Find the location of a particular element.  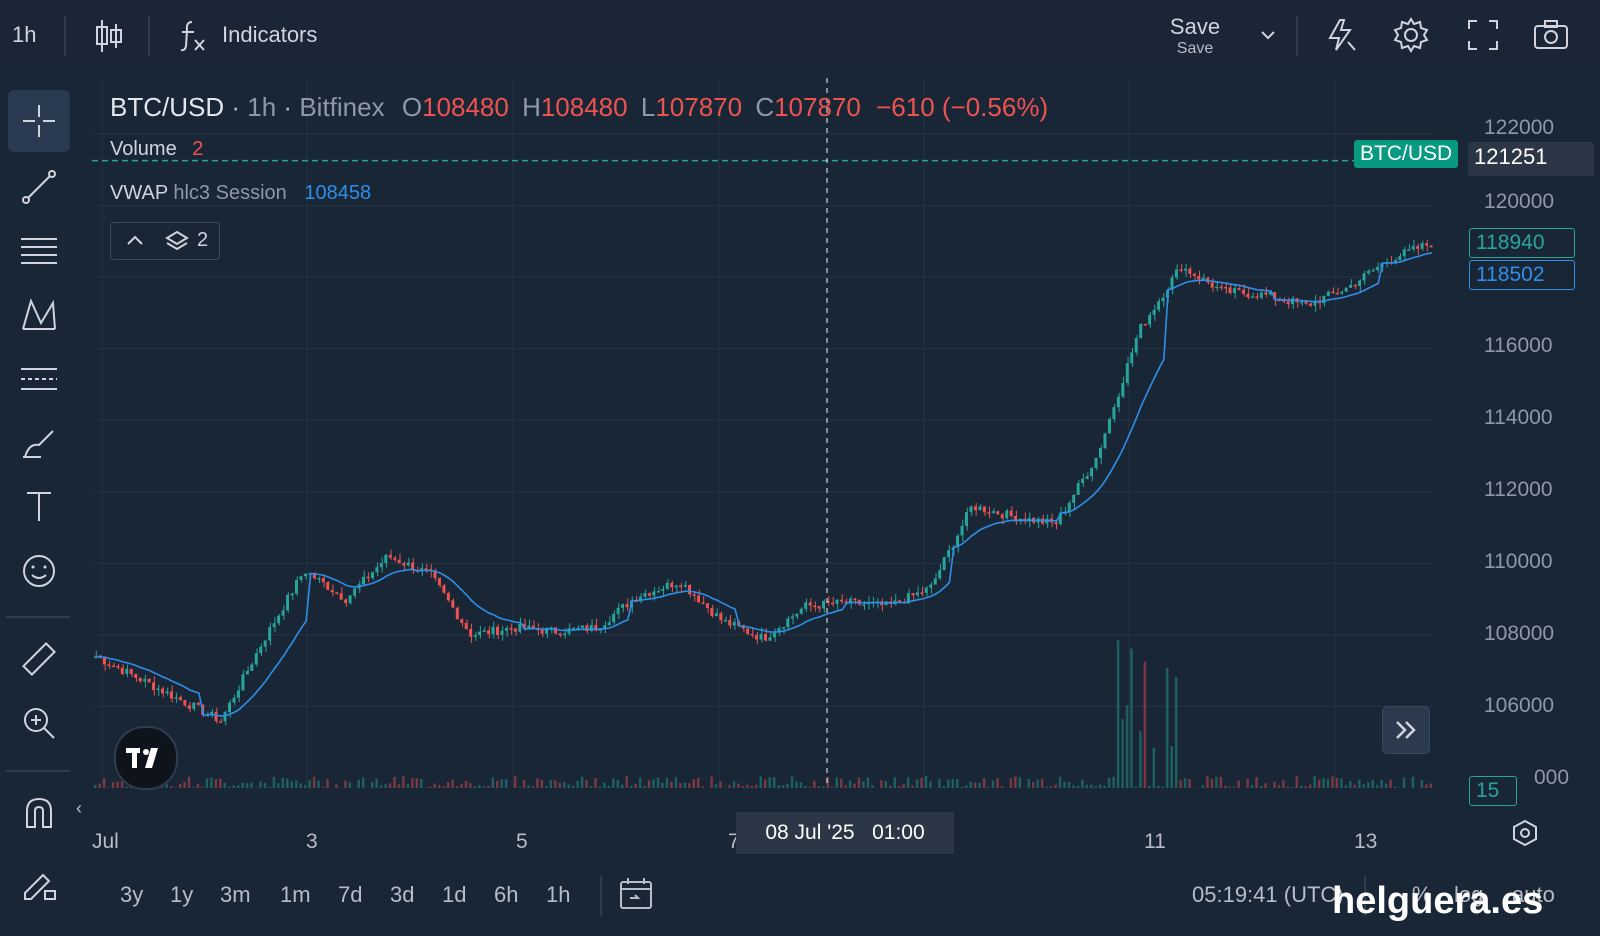

legend-exchange: Bitfinex is located at coordinates (342, 107).